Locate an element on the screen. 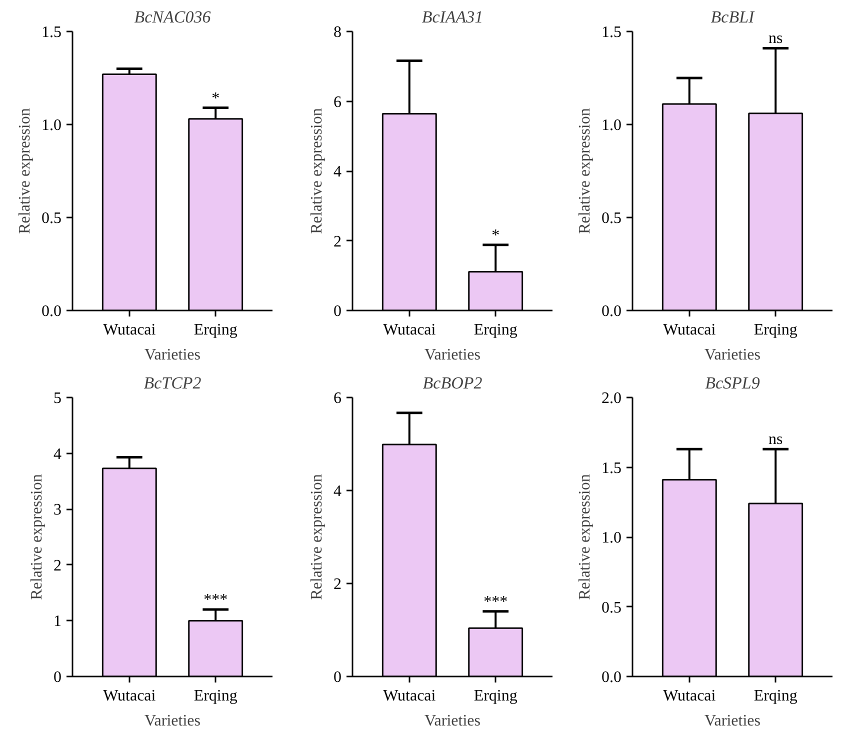  chart-title: BcSPL9 is located at coordinates (732, 383).